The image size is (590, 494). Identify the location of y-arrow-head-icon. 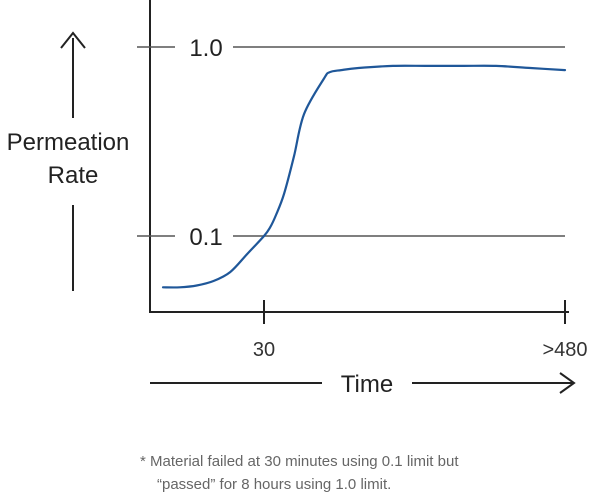
(73, 40).